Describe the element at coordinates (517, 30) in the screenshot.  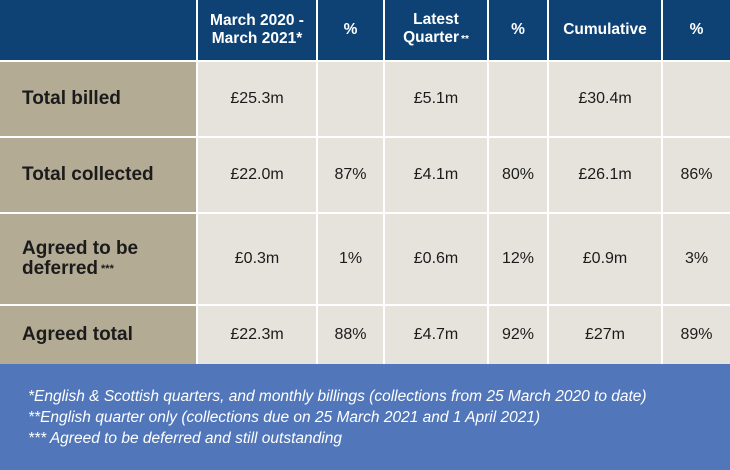
I see `header-percent-2: %` at that location.